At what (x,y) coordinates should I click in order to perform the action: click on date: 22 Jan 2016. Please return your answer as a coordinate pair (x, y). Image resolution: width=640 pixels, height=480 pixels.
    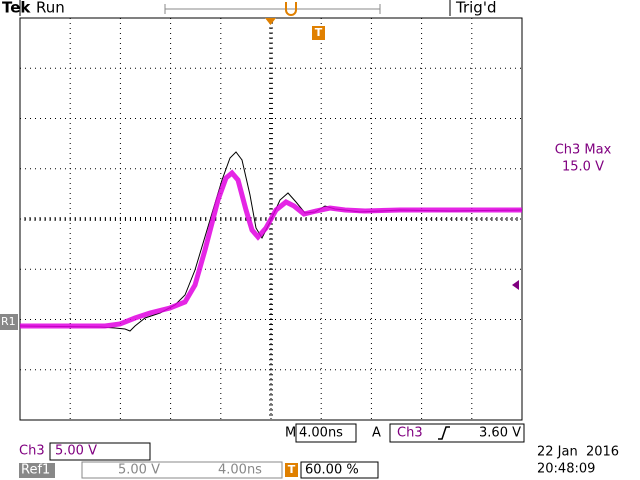
    Looking at the image, I should click on (578, 452).